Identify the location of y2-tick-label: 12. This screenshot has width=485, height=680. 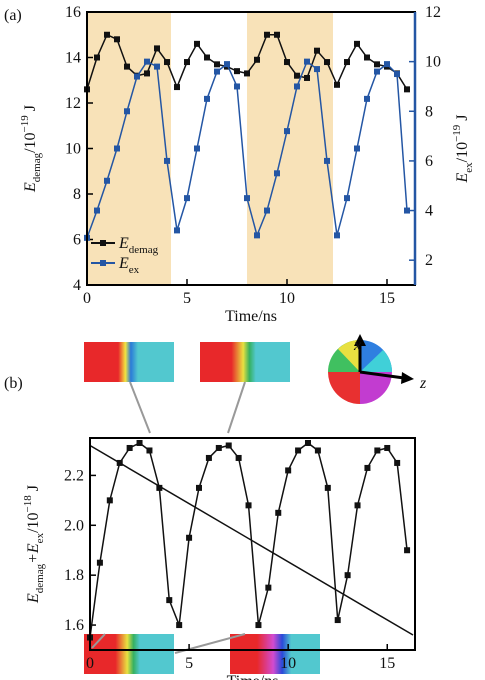
(433, 12).